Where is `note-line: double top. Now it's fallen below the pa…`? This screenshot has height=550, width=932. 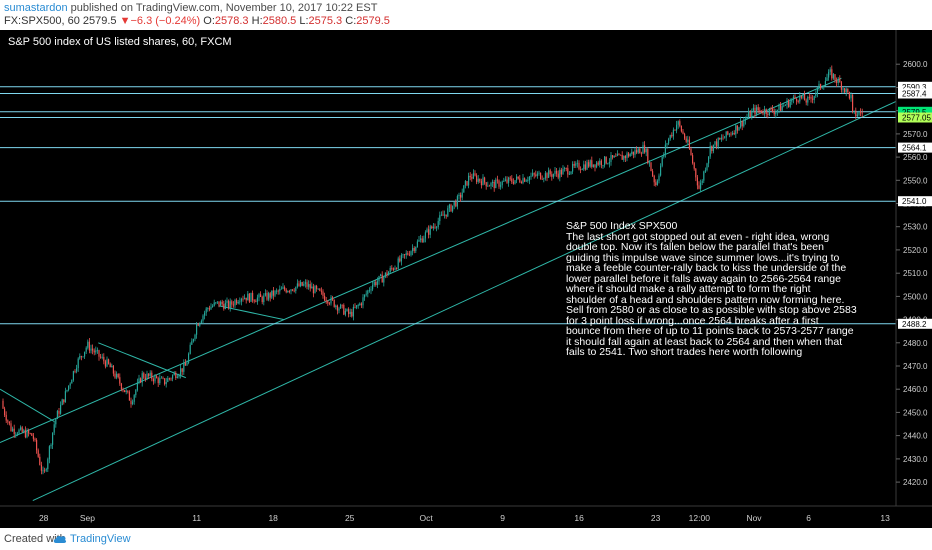
note-line: double top. Now it's fallen below the pa… is located at coordinates (695, 247).